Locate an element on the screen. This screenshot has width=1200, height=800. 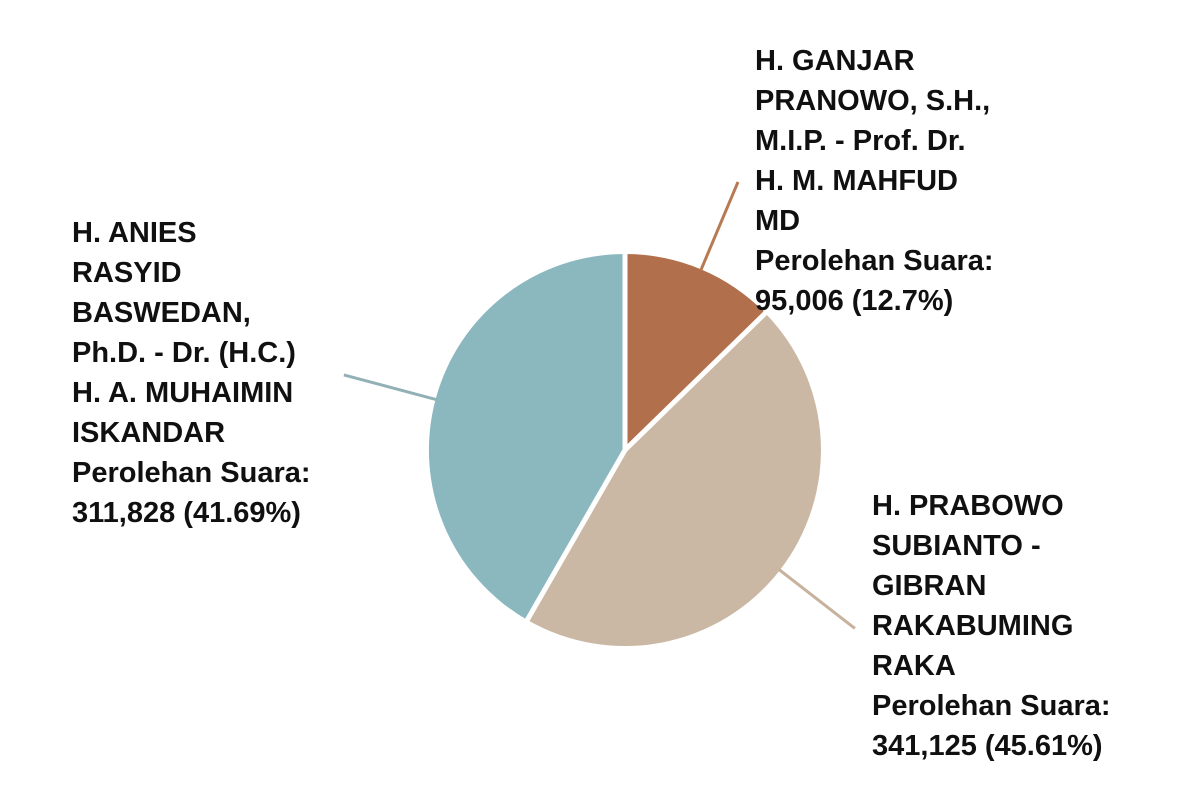
leader-line-anies is located at coordinates (390, 387).